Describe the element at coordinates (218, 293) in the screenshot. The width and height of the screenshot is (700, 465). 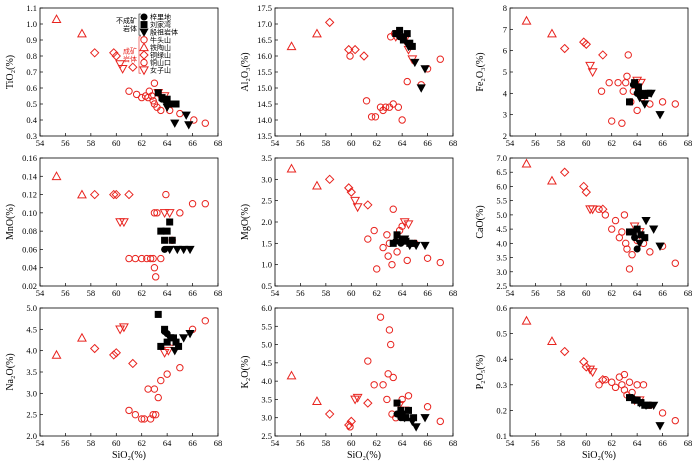
I see `x-tick-label: 68` at that location.